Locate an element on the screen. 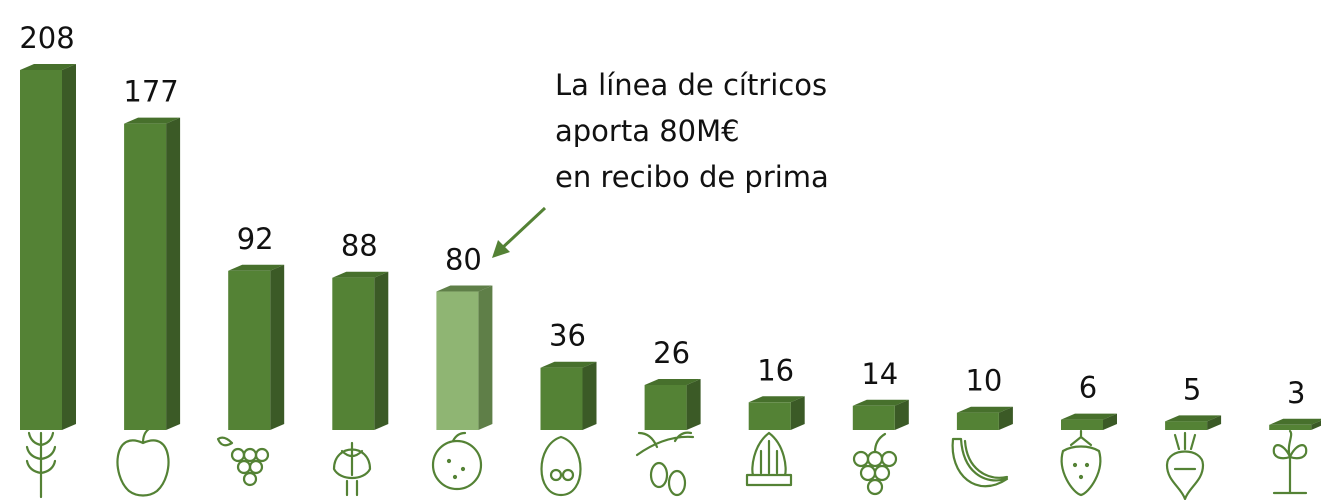  annotation-arrow is located at coordinates (519, 232).